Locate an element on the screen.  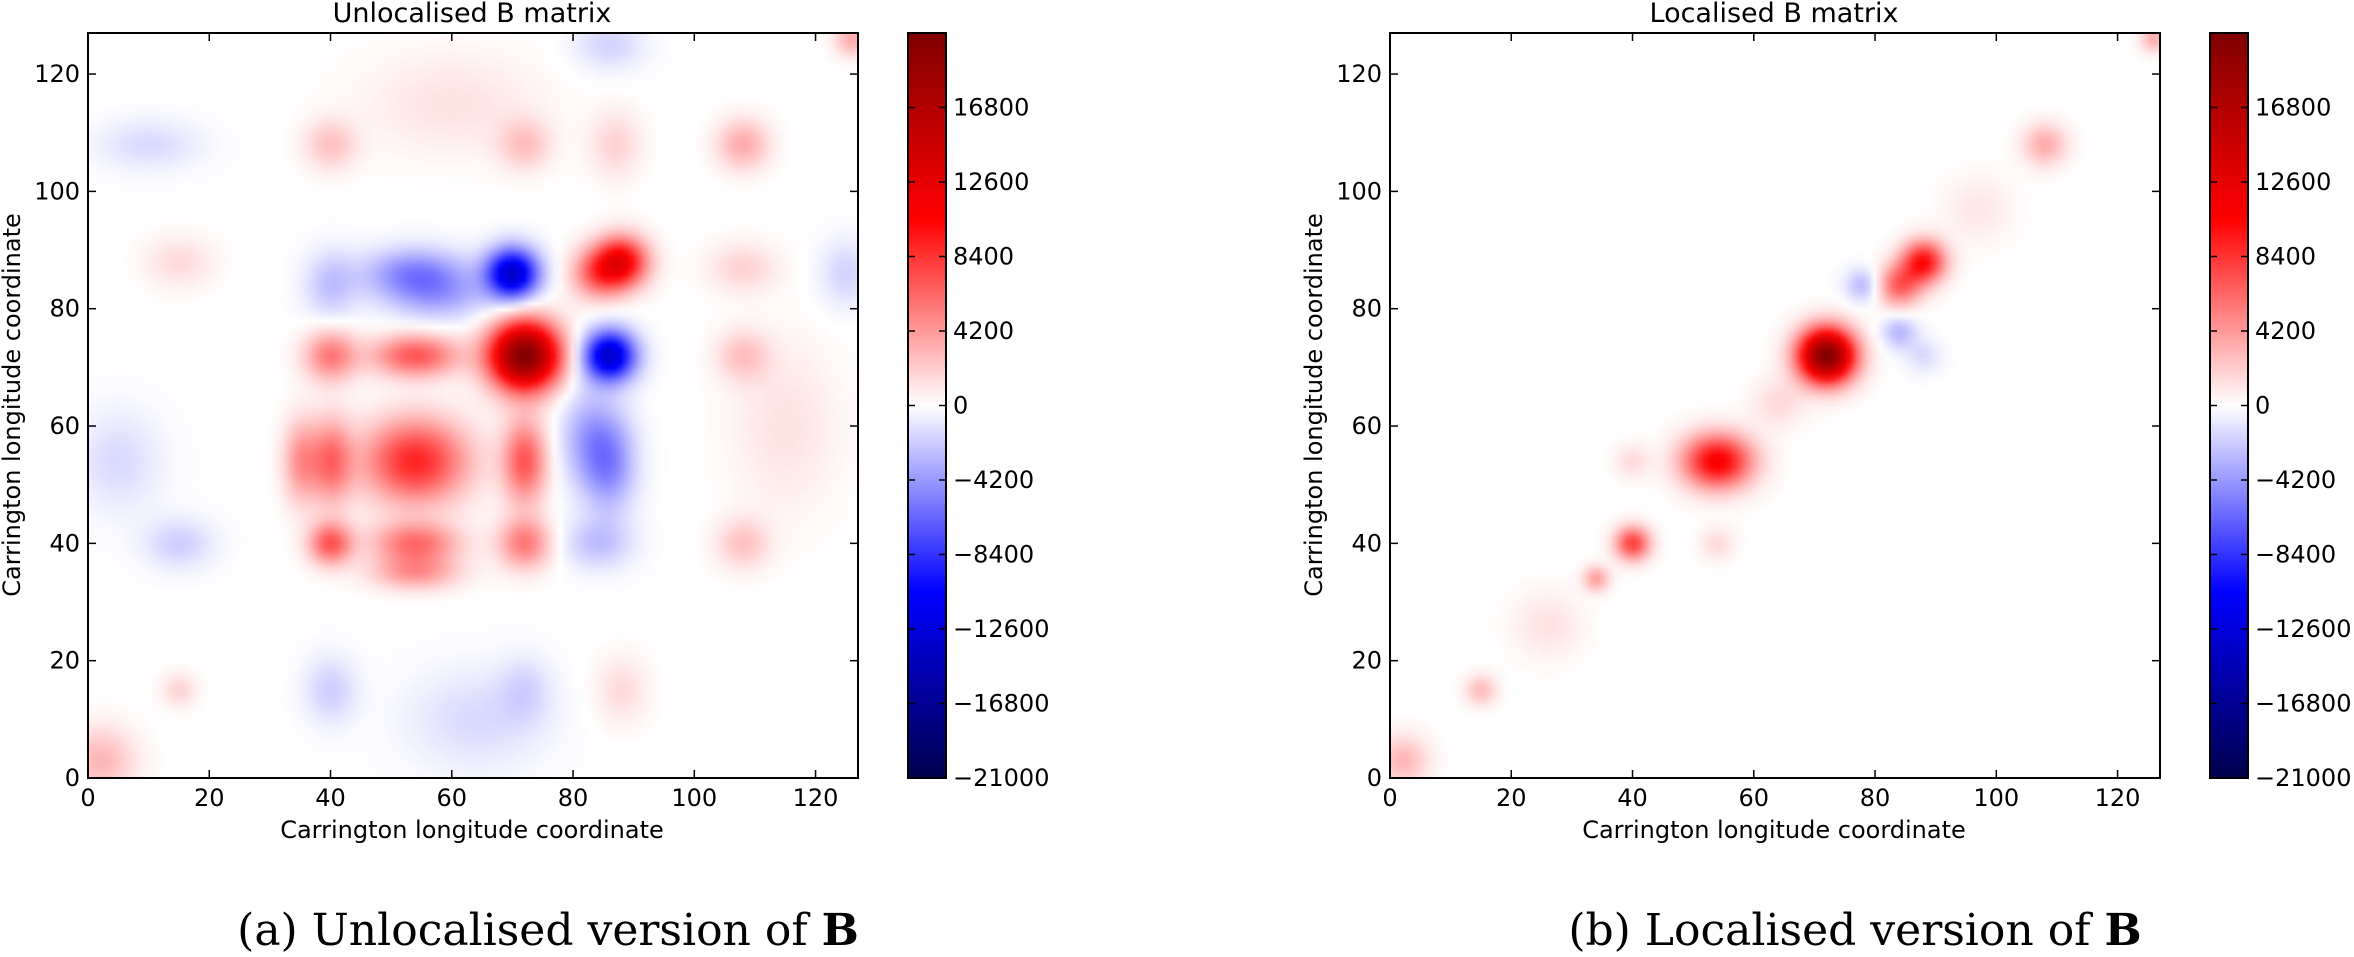
chart-title: Unlocalised B matrix is located at coordinates (472, 14).